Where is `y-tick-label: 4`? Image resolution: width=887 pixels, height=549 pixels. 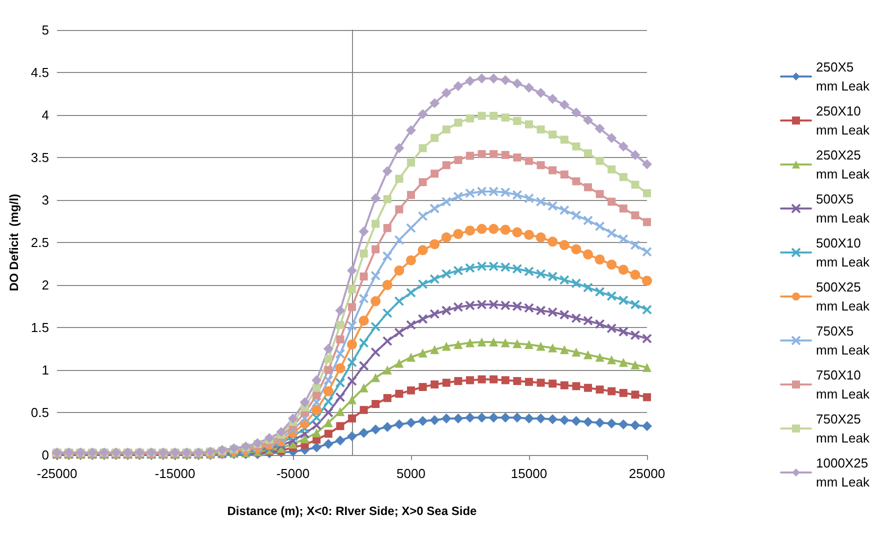
y-tick-label: 4 is located at coordinates (45, 115).